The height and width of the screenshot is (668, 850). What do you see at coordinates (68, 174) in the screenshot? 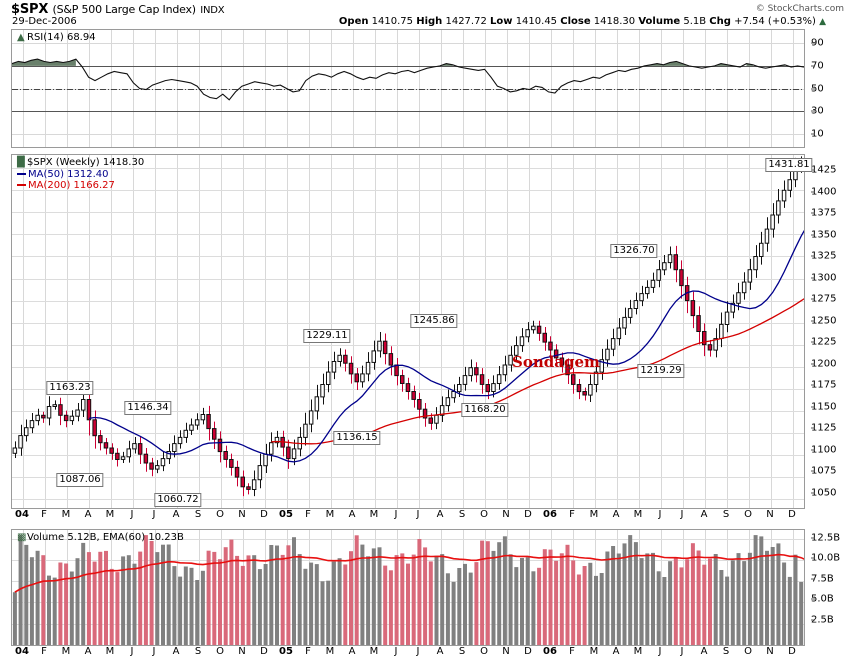
I see `price-legend-ma50: MA(50) 1312.40` at bounding box center [68, 174].